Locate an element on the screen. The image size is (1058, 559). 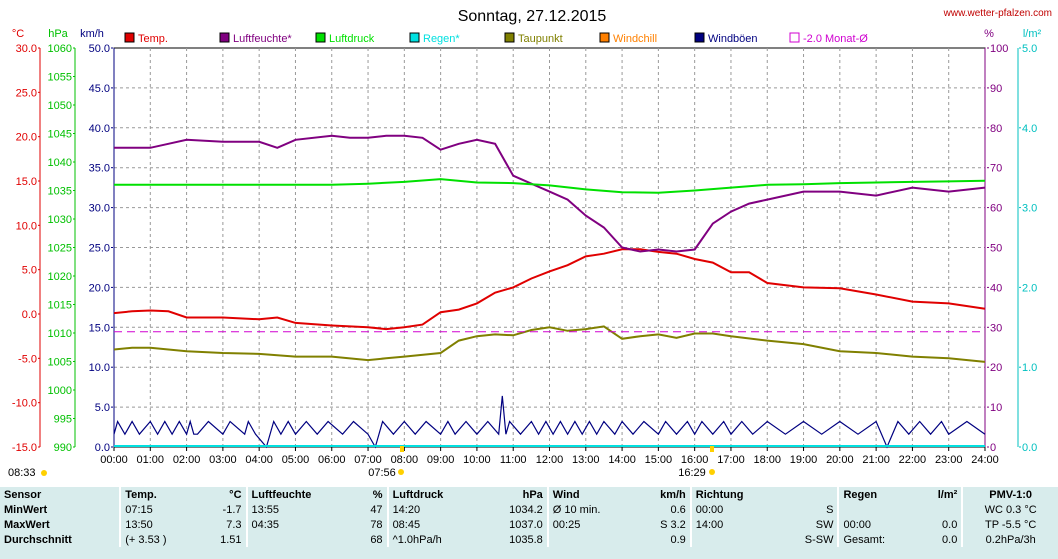
kmh-tick-label: 20.0 is located at coordinates (99, 288).